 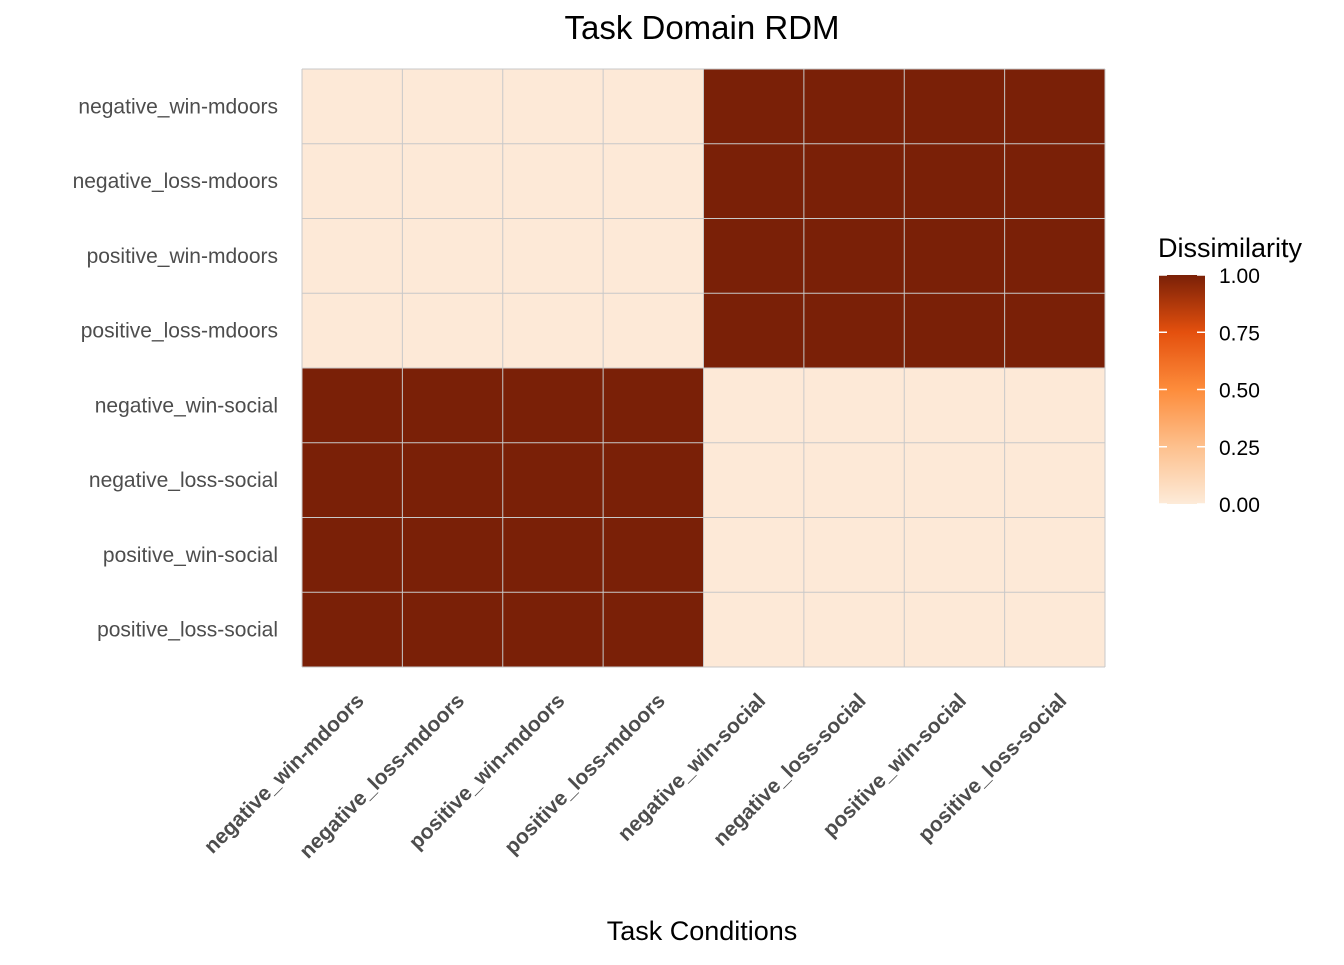 What do you see at coordinates (175, 181) in the screenshot?
I see `y-tick-label: negative_loss-mdoors` at bounding box center [175, 181].